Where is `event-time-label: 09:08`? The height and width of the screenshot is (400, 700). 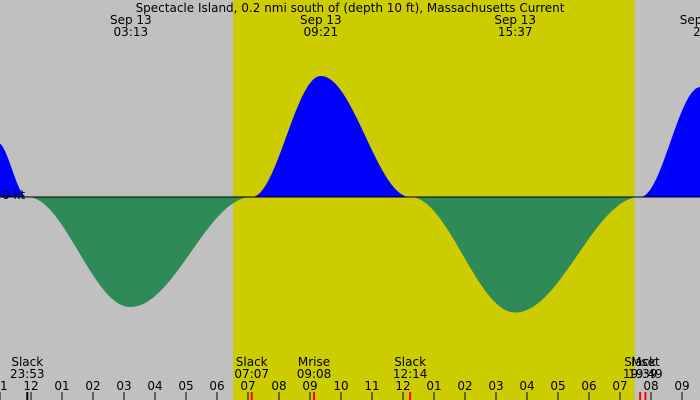
event-time-label: 09:08 is located at coordinates (314, 374).